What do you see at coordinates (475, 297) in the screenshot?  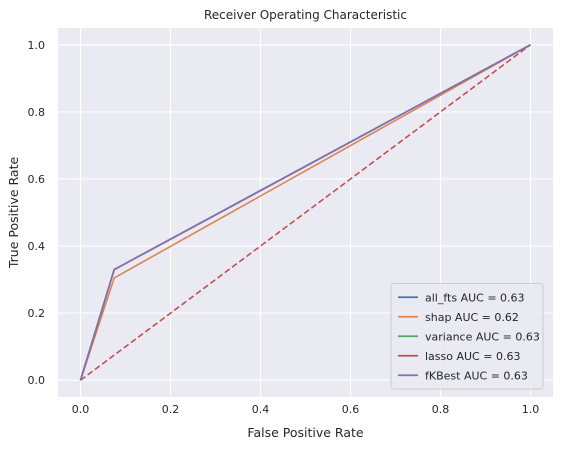 I see `legend-label-all-fts: all_fts AUC = 0.63` at bounding box center [475, 297].